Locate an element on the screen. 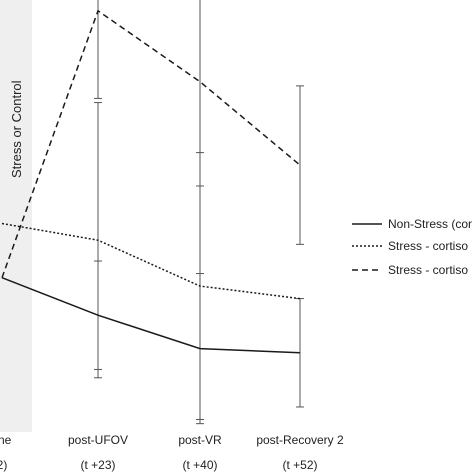  x-tick-sublabel: 2) is located at coordinates (3, 465).